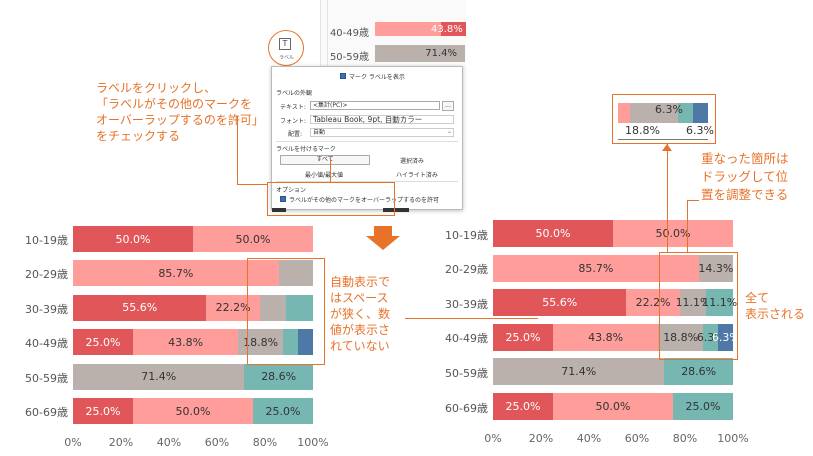  What do you see at coordinates (745, 158) in the screenshot?
I see `annotation-line: 重なった箇所は` at bounding box center [745, 158].